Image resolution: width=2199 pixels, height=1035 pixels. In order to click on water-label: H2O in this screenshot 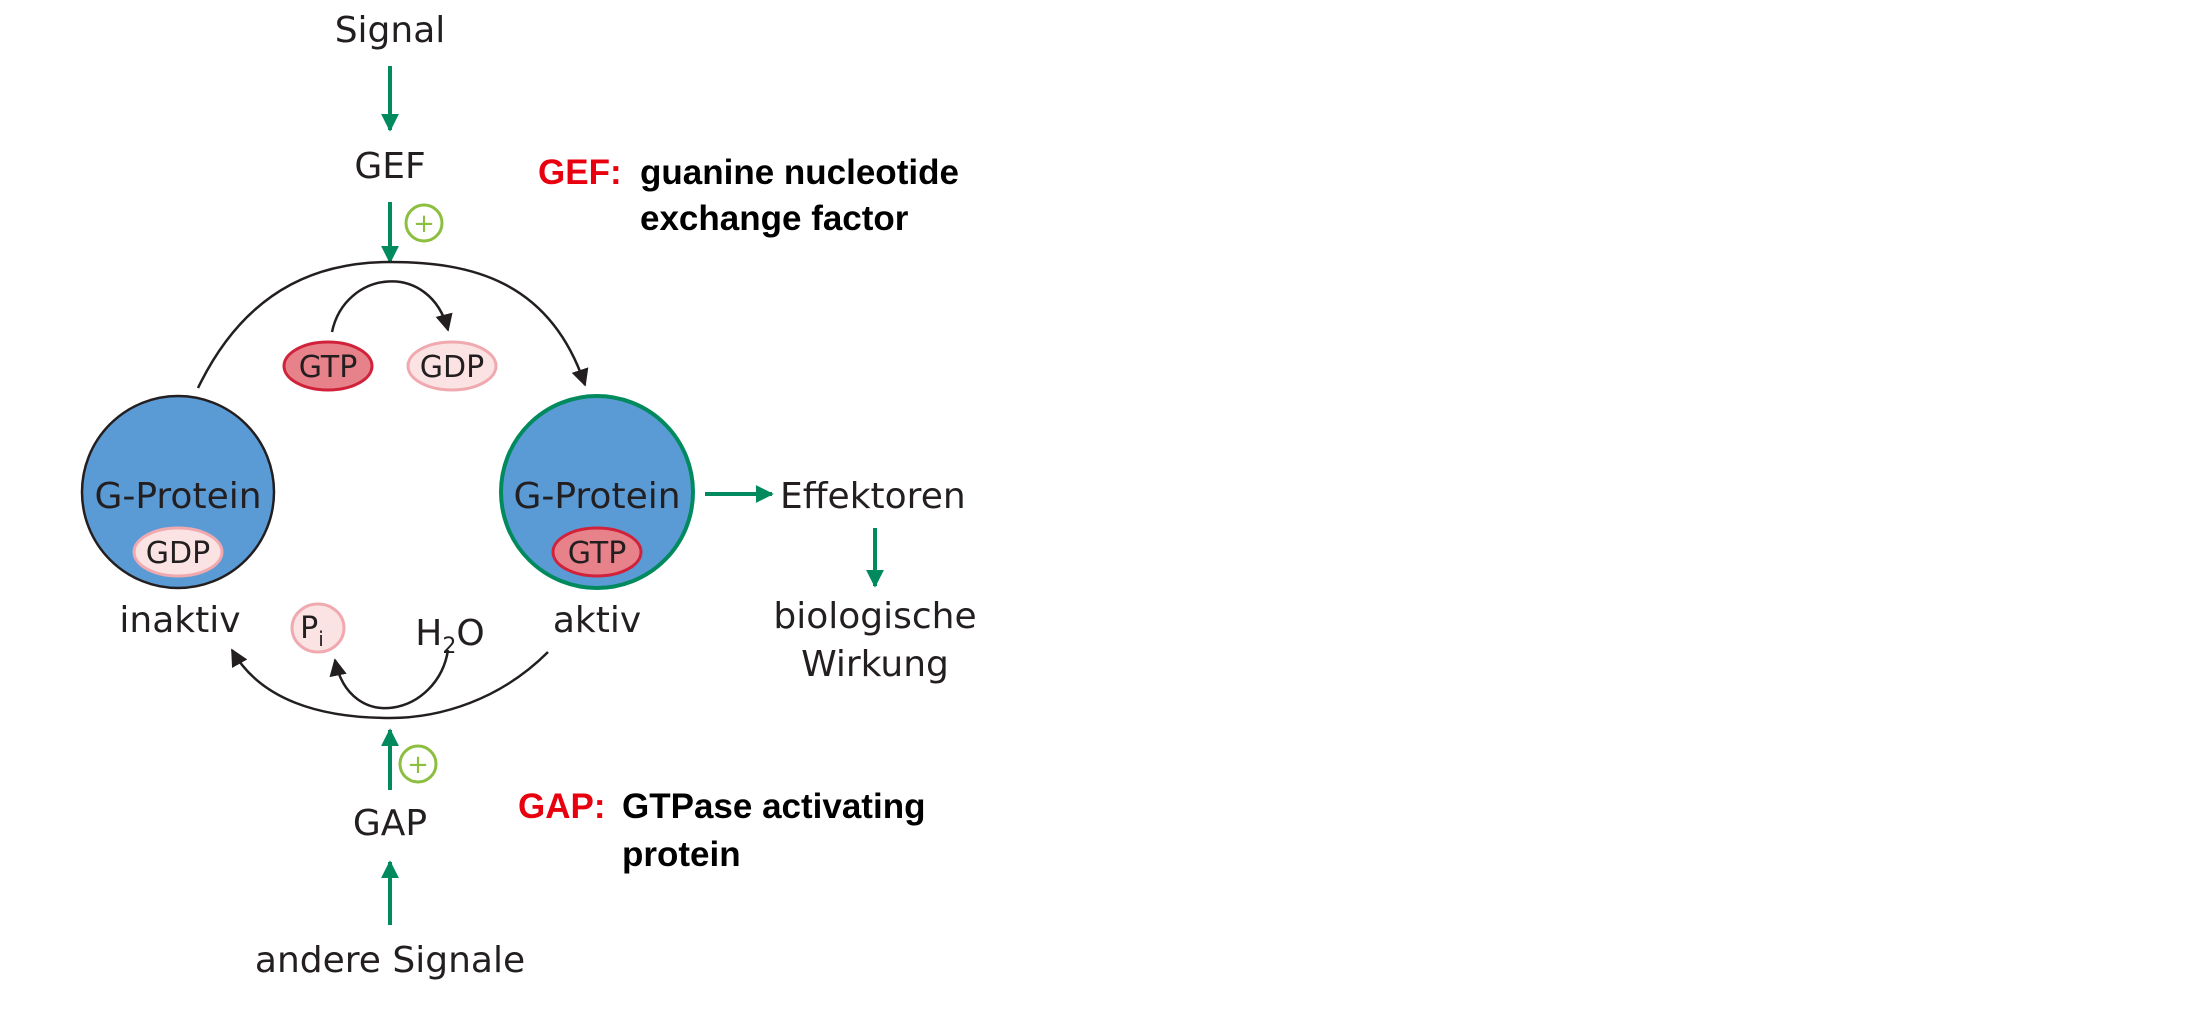, I will do `click(449, 636)`.